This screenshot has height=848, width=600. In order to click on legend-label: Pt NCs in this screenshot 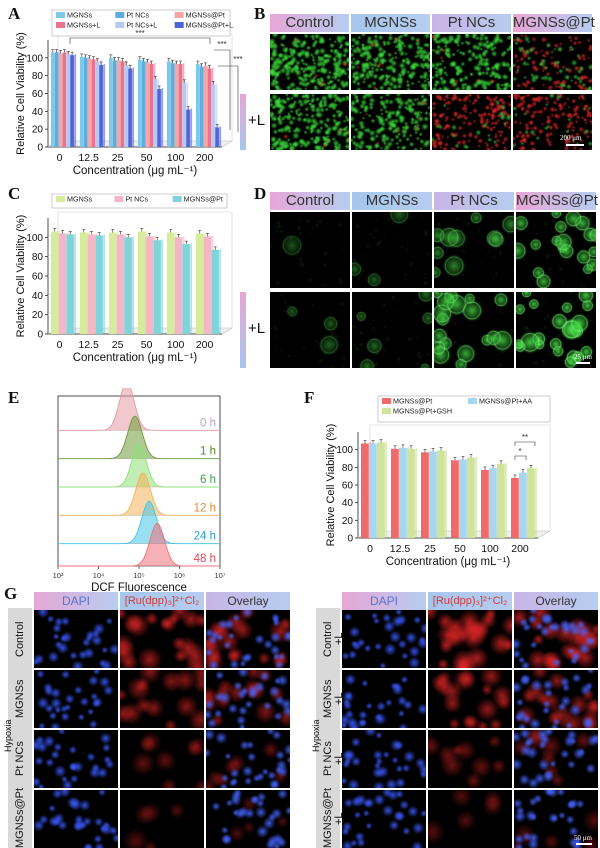, I will do `click(136, 199)`.